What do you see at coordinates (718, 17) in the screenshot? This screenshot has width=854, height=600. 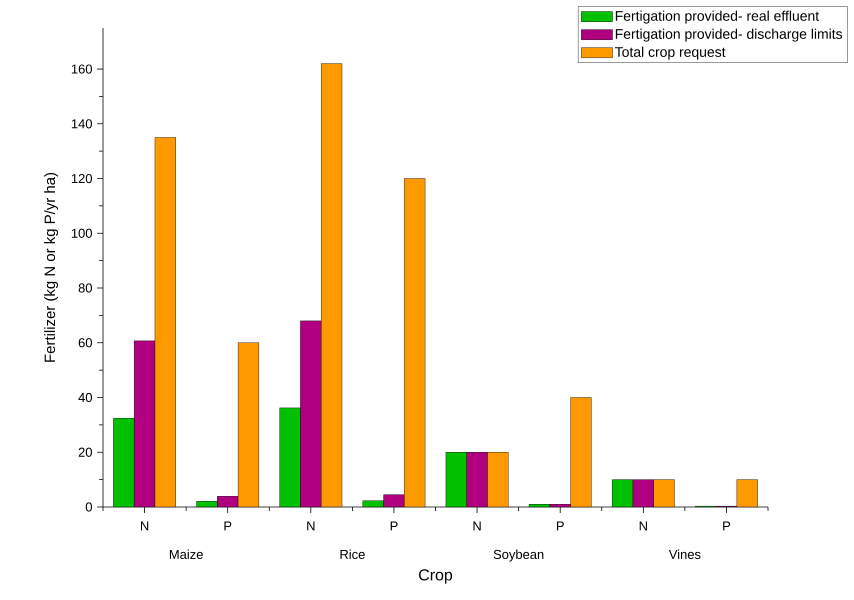 I see `legend-label: Fertigation provided- real effluent` at bounding box center [718, 17].